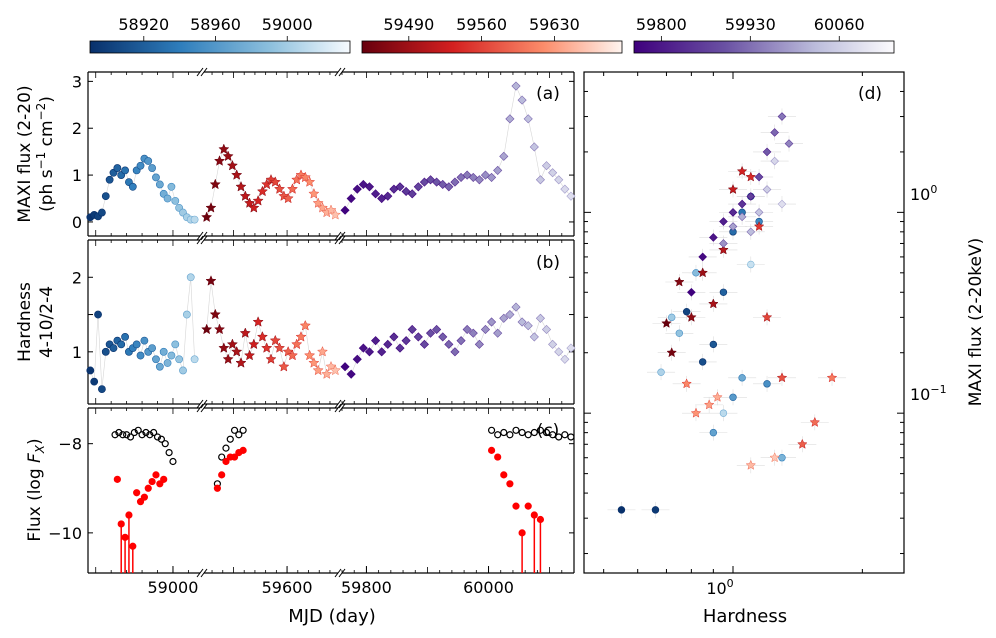 This screenshot has height=638, width=996. What do you see at coordinates (25, 153) in the screenshot?
I see `panel-a-ylabel-line1: MAXI flux (2-20)` at bounding box center [25, 153].